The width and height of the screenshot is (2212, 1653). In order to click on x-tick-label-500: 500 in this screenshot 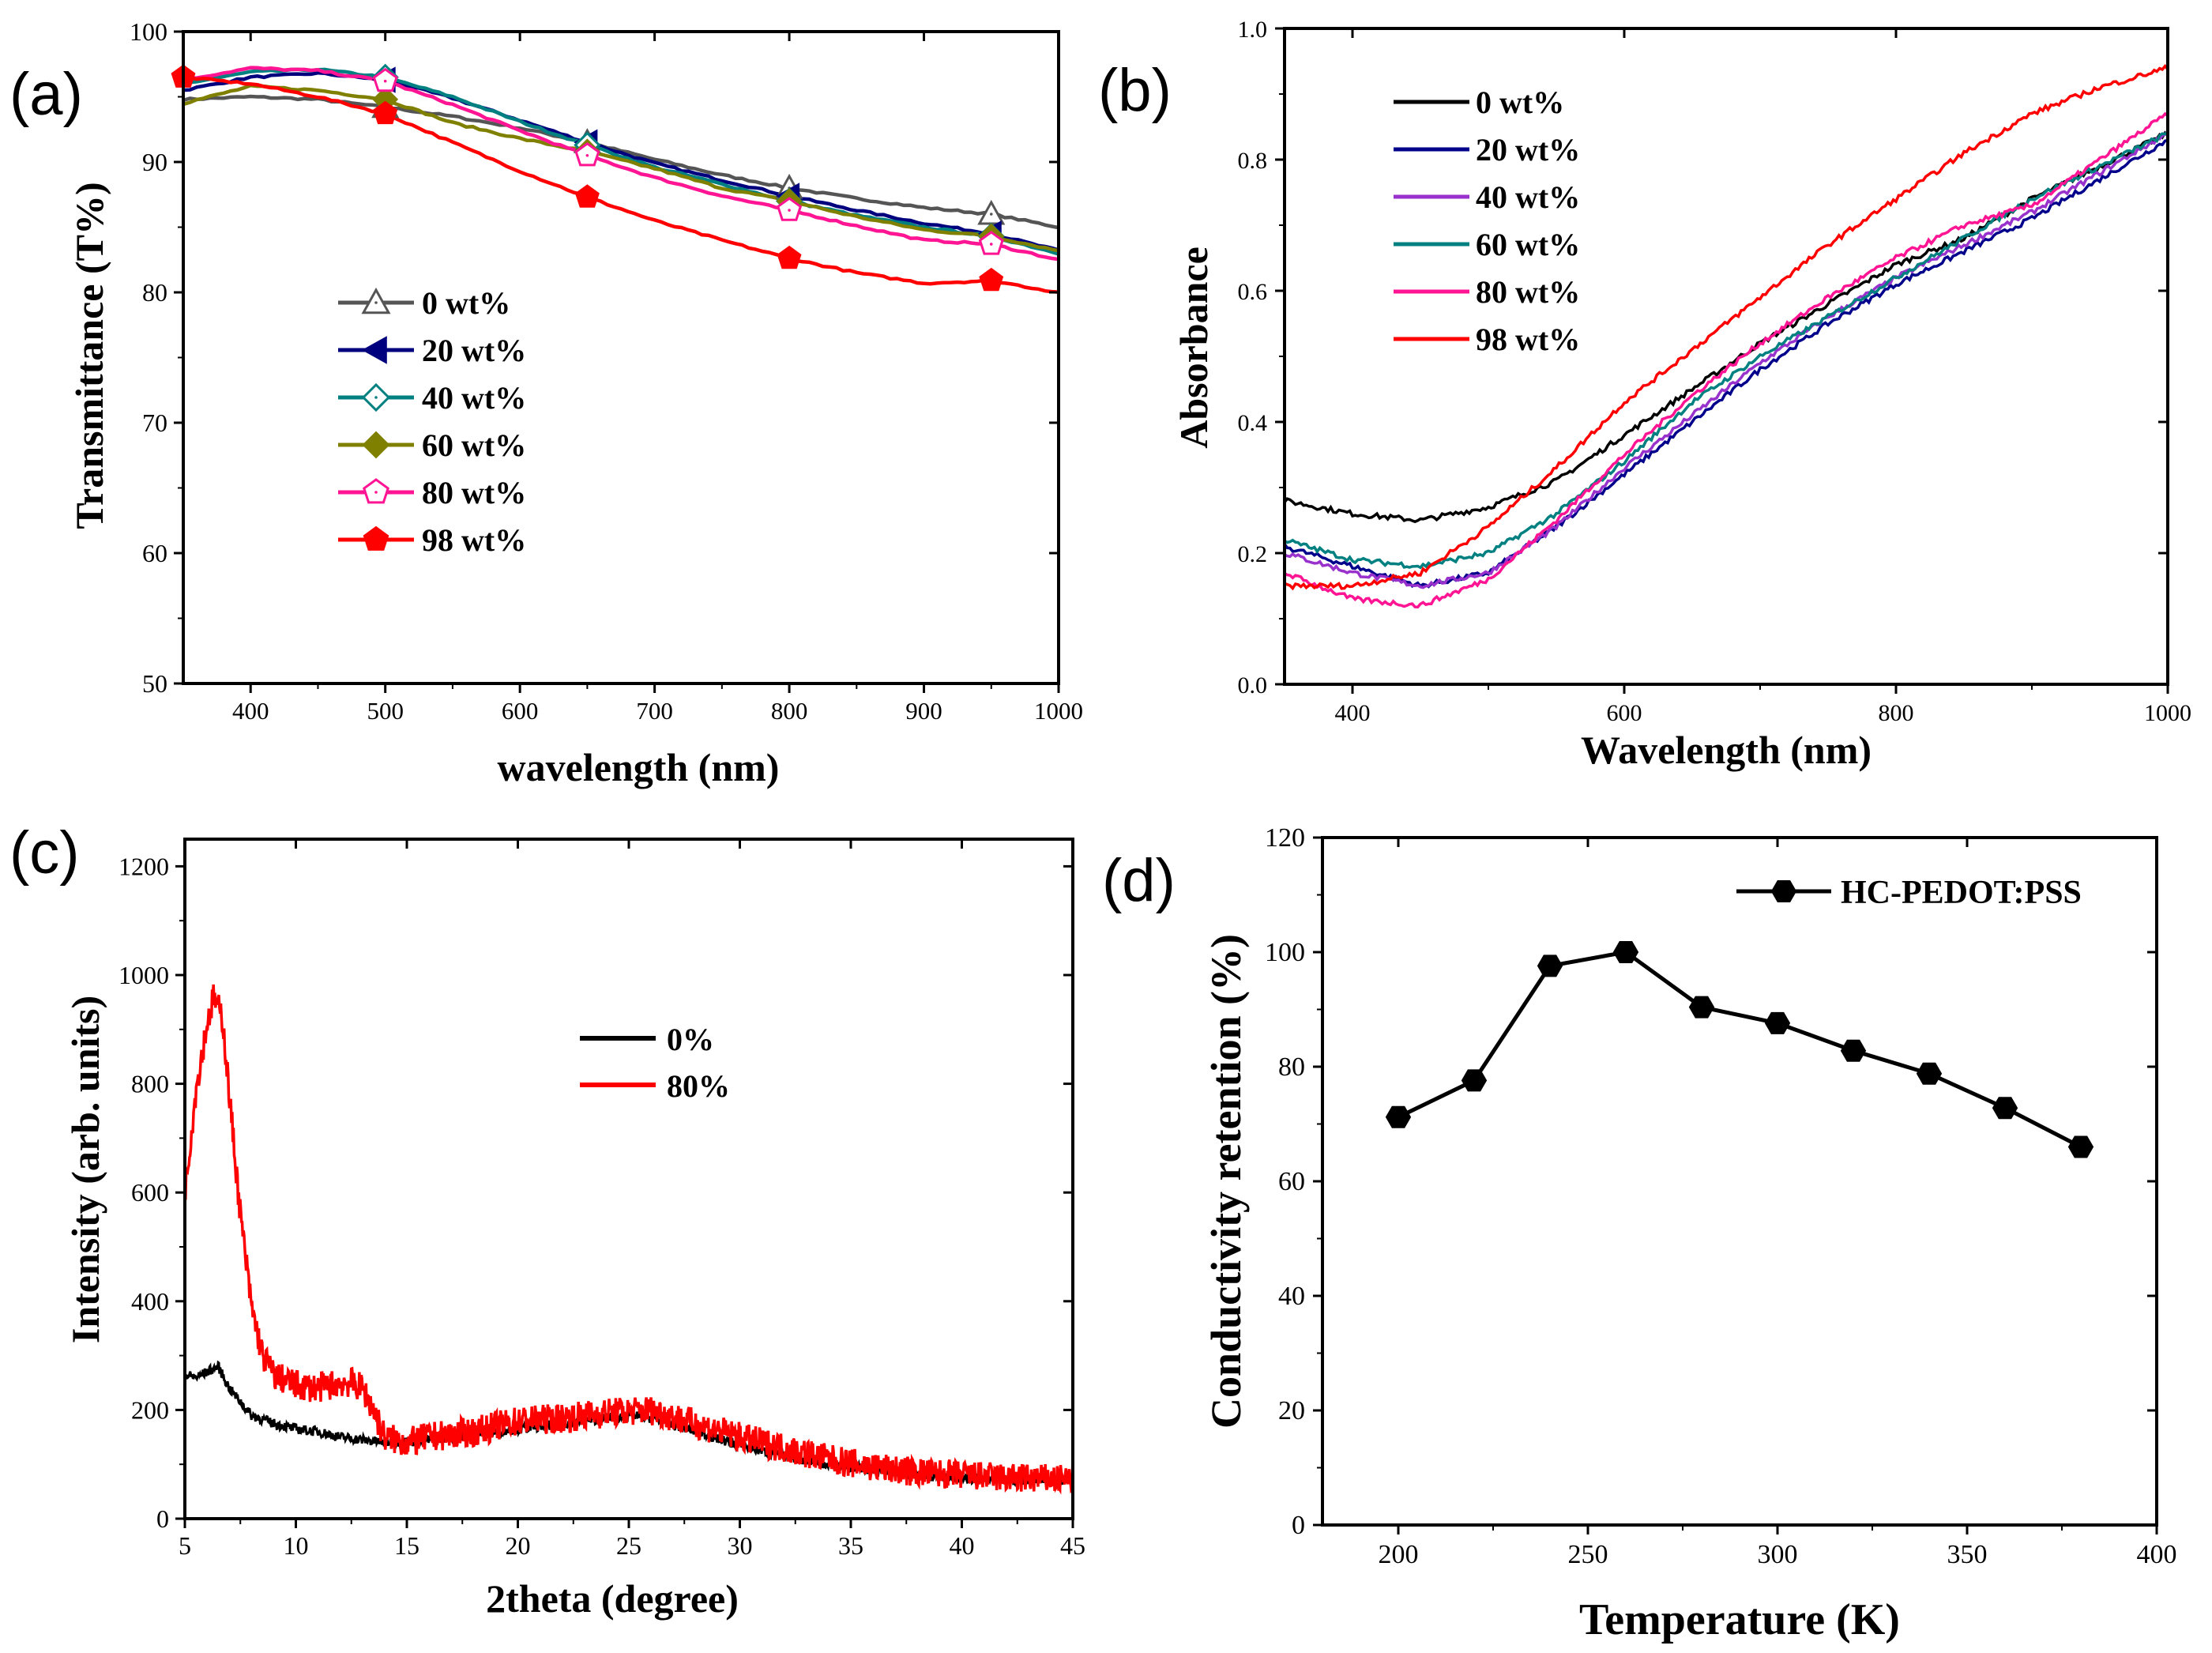, I will do `click(386, 711)`.